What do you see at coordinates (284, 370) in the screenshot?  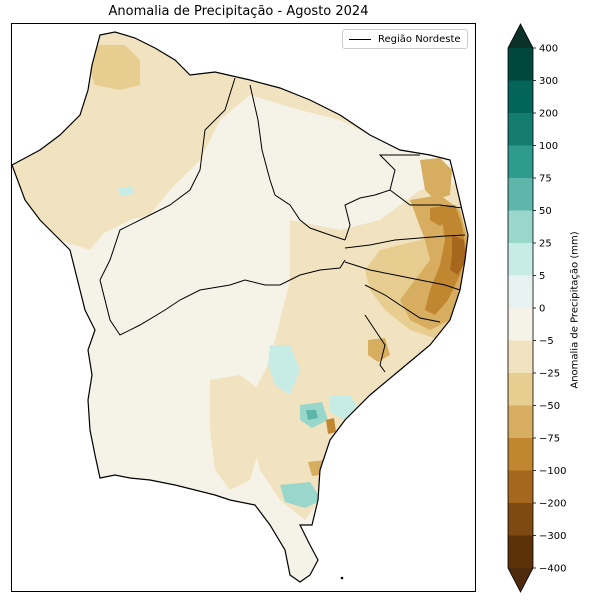 I see `patch-bahia-teal` at bounding box center [284, 370].